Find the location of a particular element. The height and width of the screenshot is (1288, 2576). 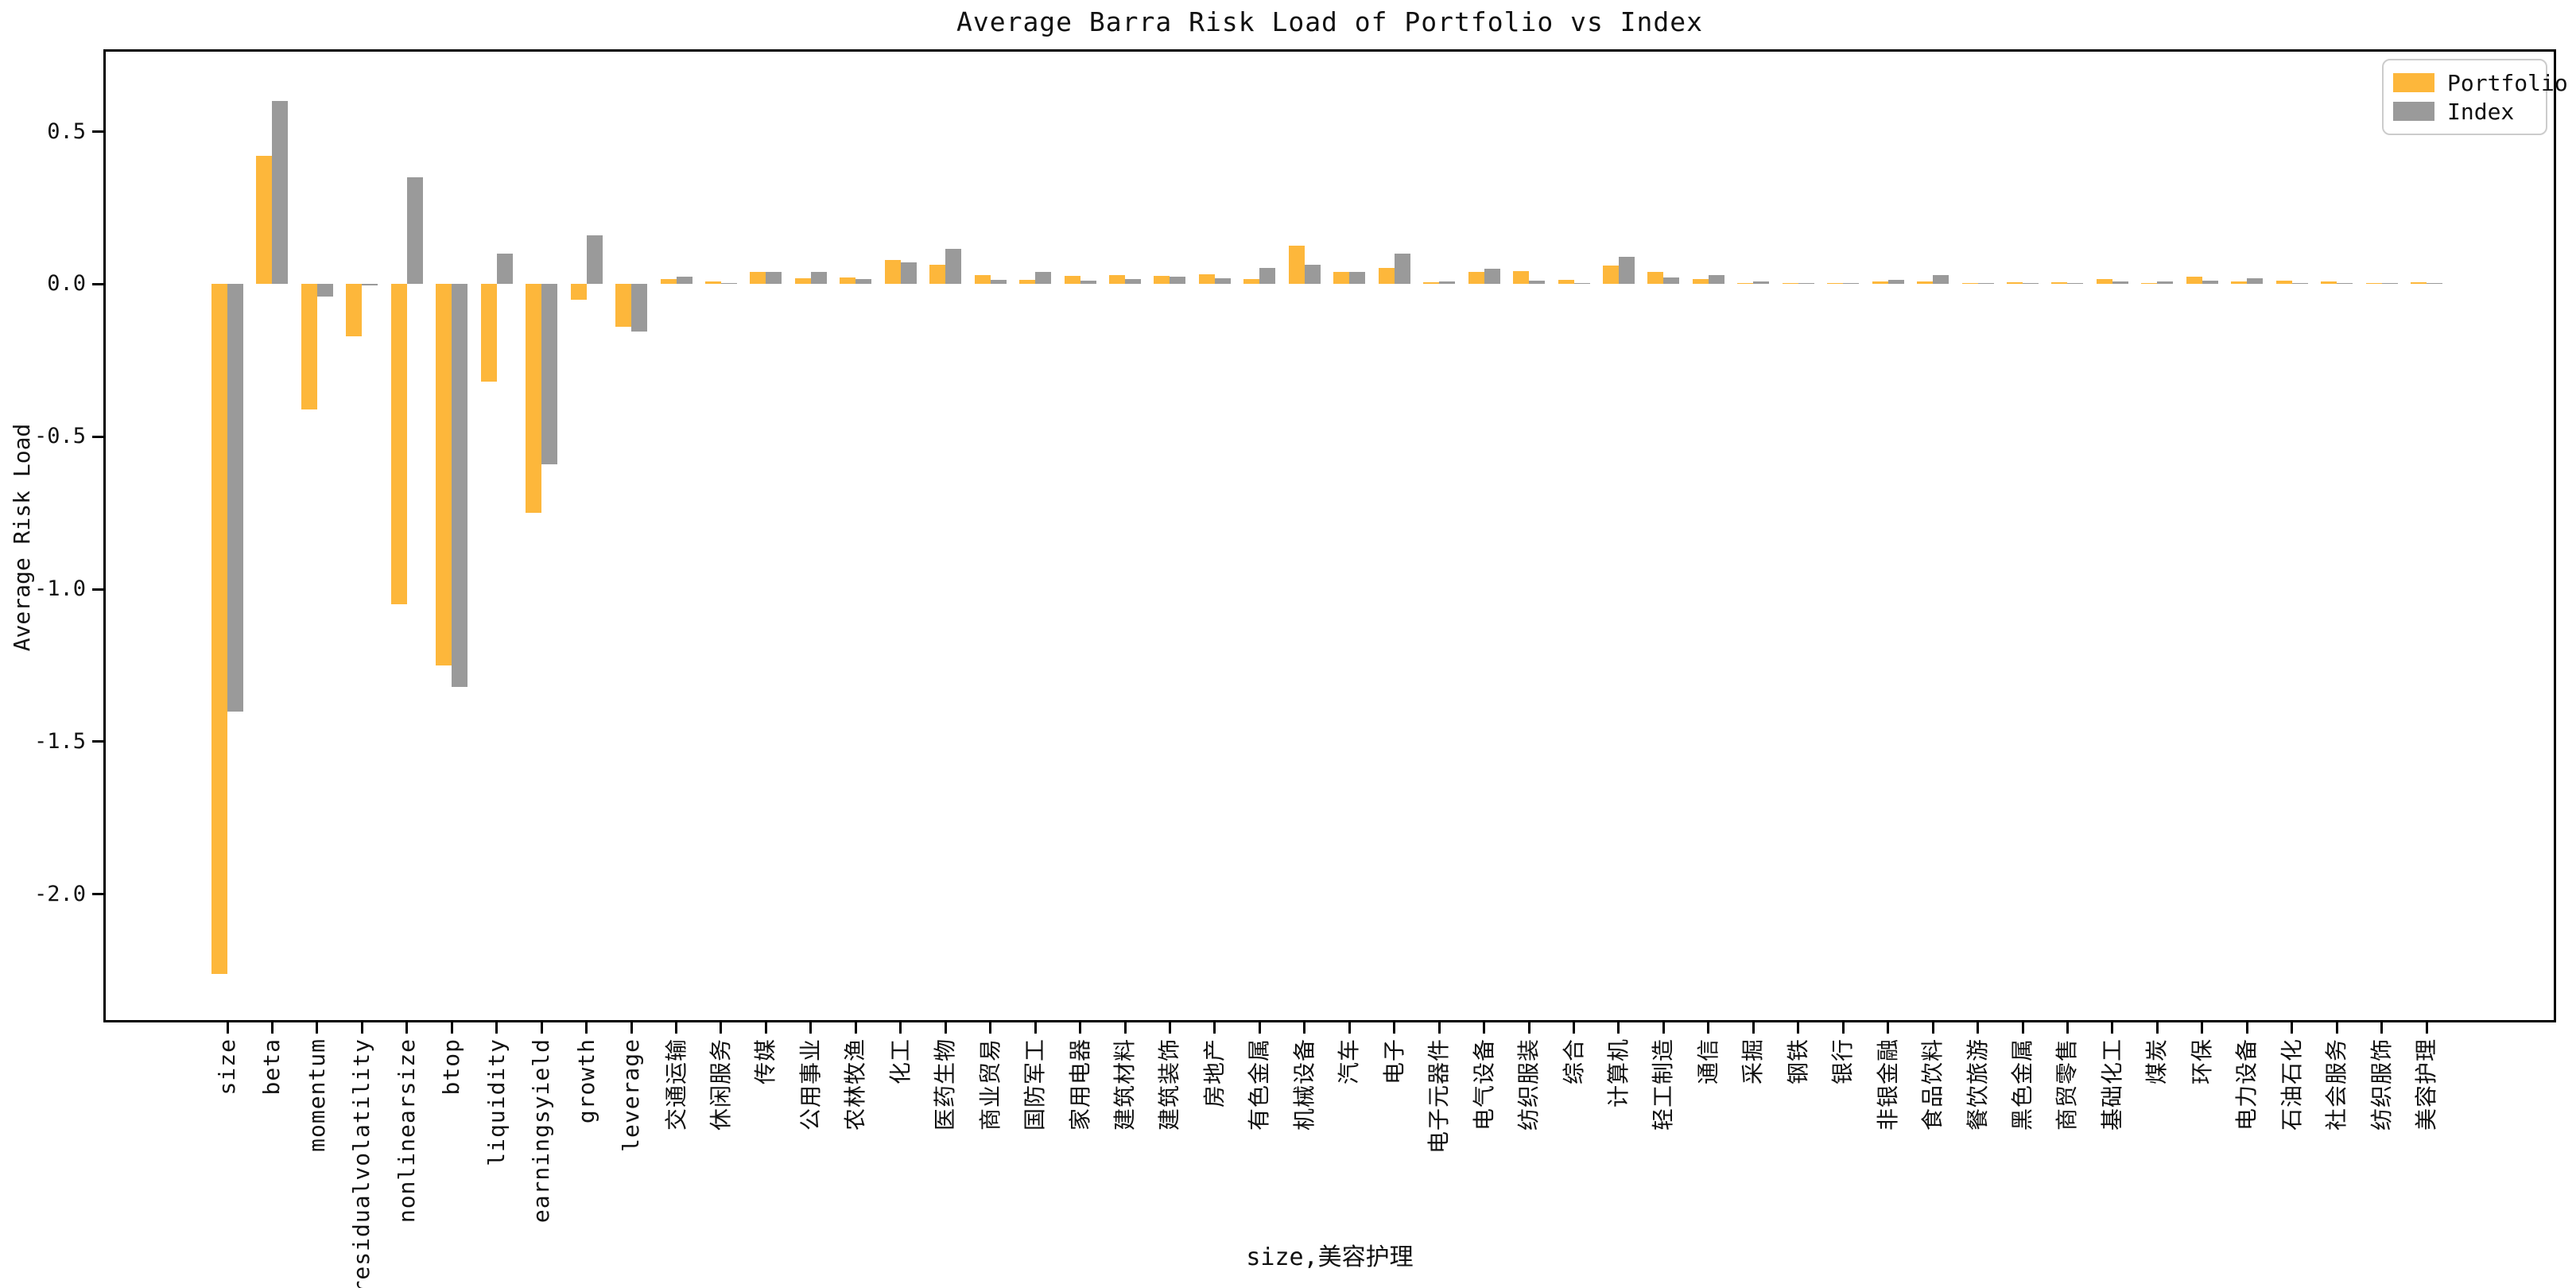

legend-label-portfolio: Portfolio is located at coordinates (2507, 83).